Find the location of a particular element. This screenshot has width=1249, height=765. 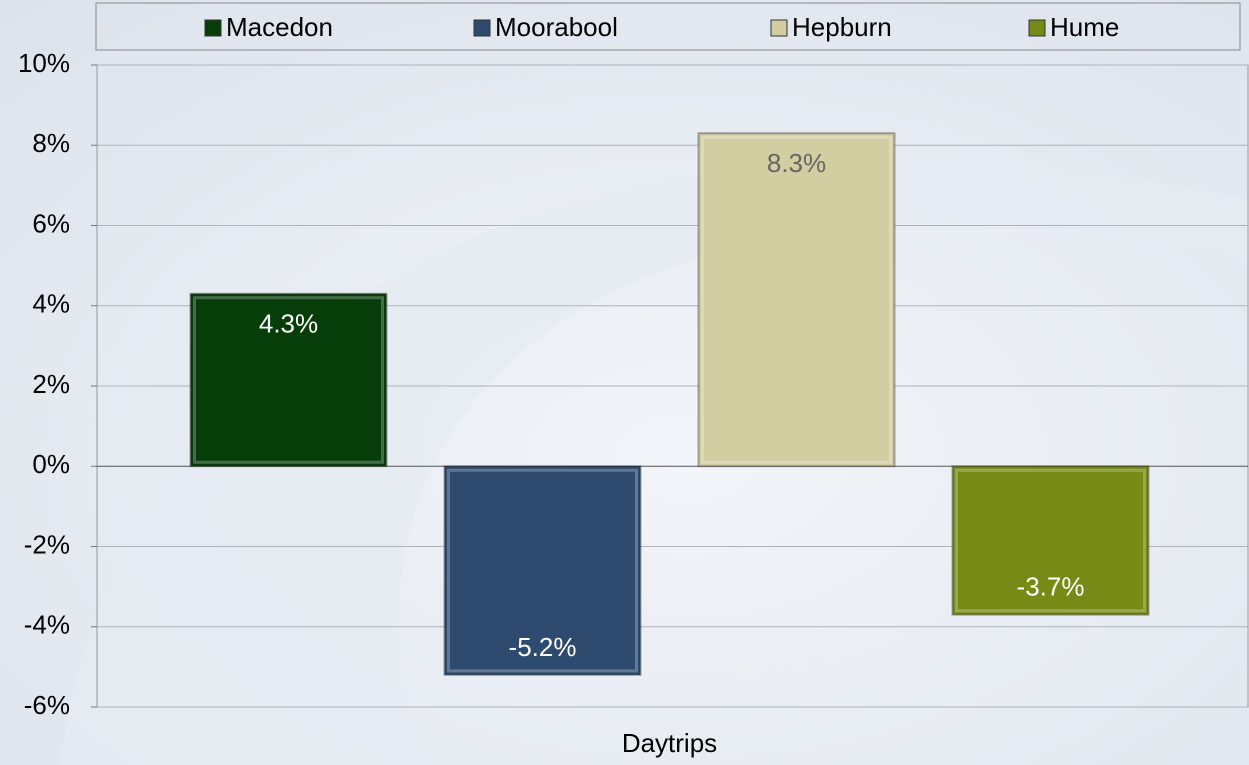

y-tick-label: 4% is located at coordinates (51, 304).